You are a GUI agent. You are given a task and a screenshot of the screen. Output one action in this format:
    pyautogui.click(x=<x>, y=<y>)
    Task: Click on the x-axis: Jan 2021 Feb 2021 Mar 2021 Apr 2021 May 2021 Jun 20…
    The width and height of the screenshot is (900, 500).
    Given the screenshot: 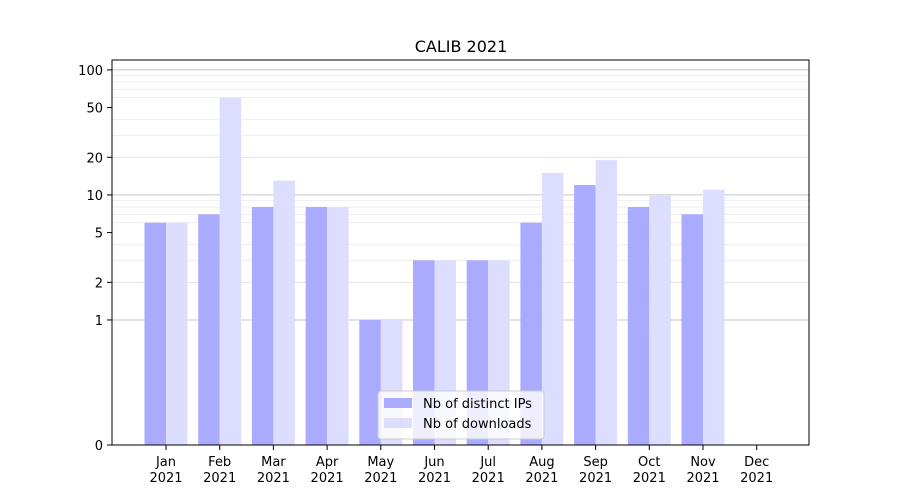 What is the action you would take?
    pyautogui.click(x=461, y=465)
    